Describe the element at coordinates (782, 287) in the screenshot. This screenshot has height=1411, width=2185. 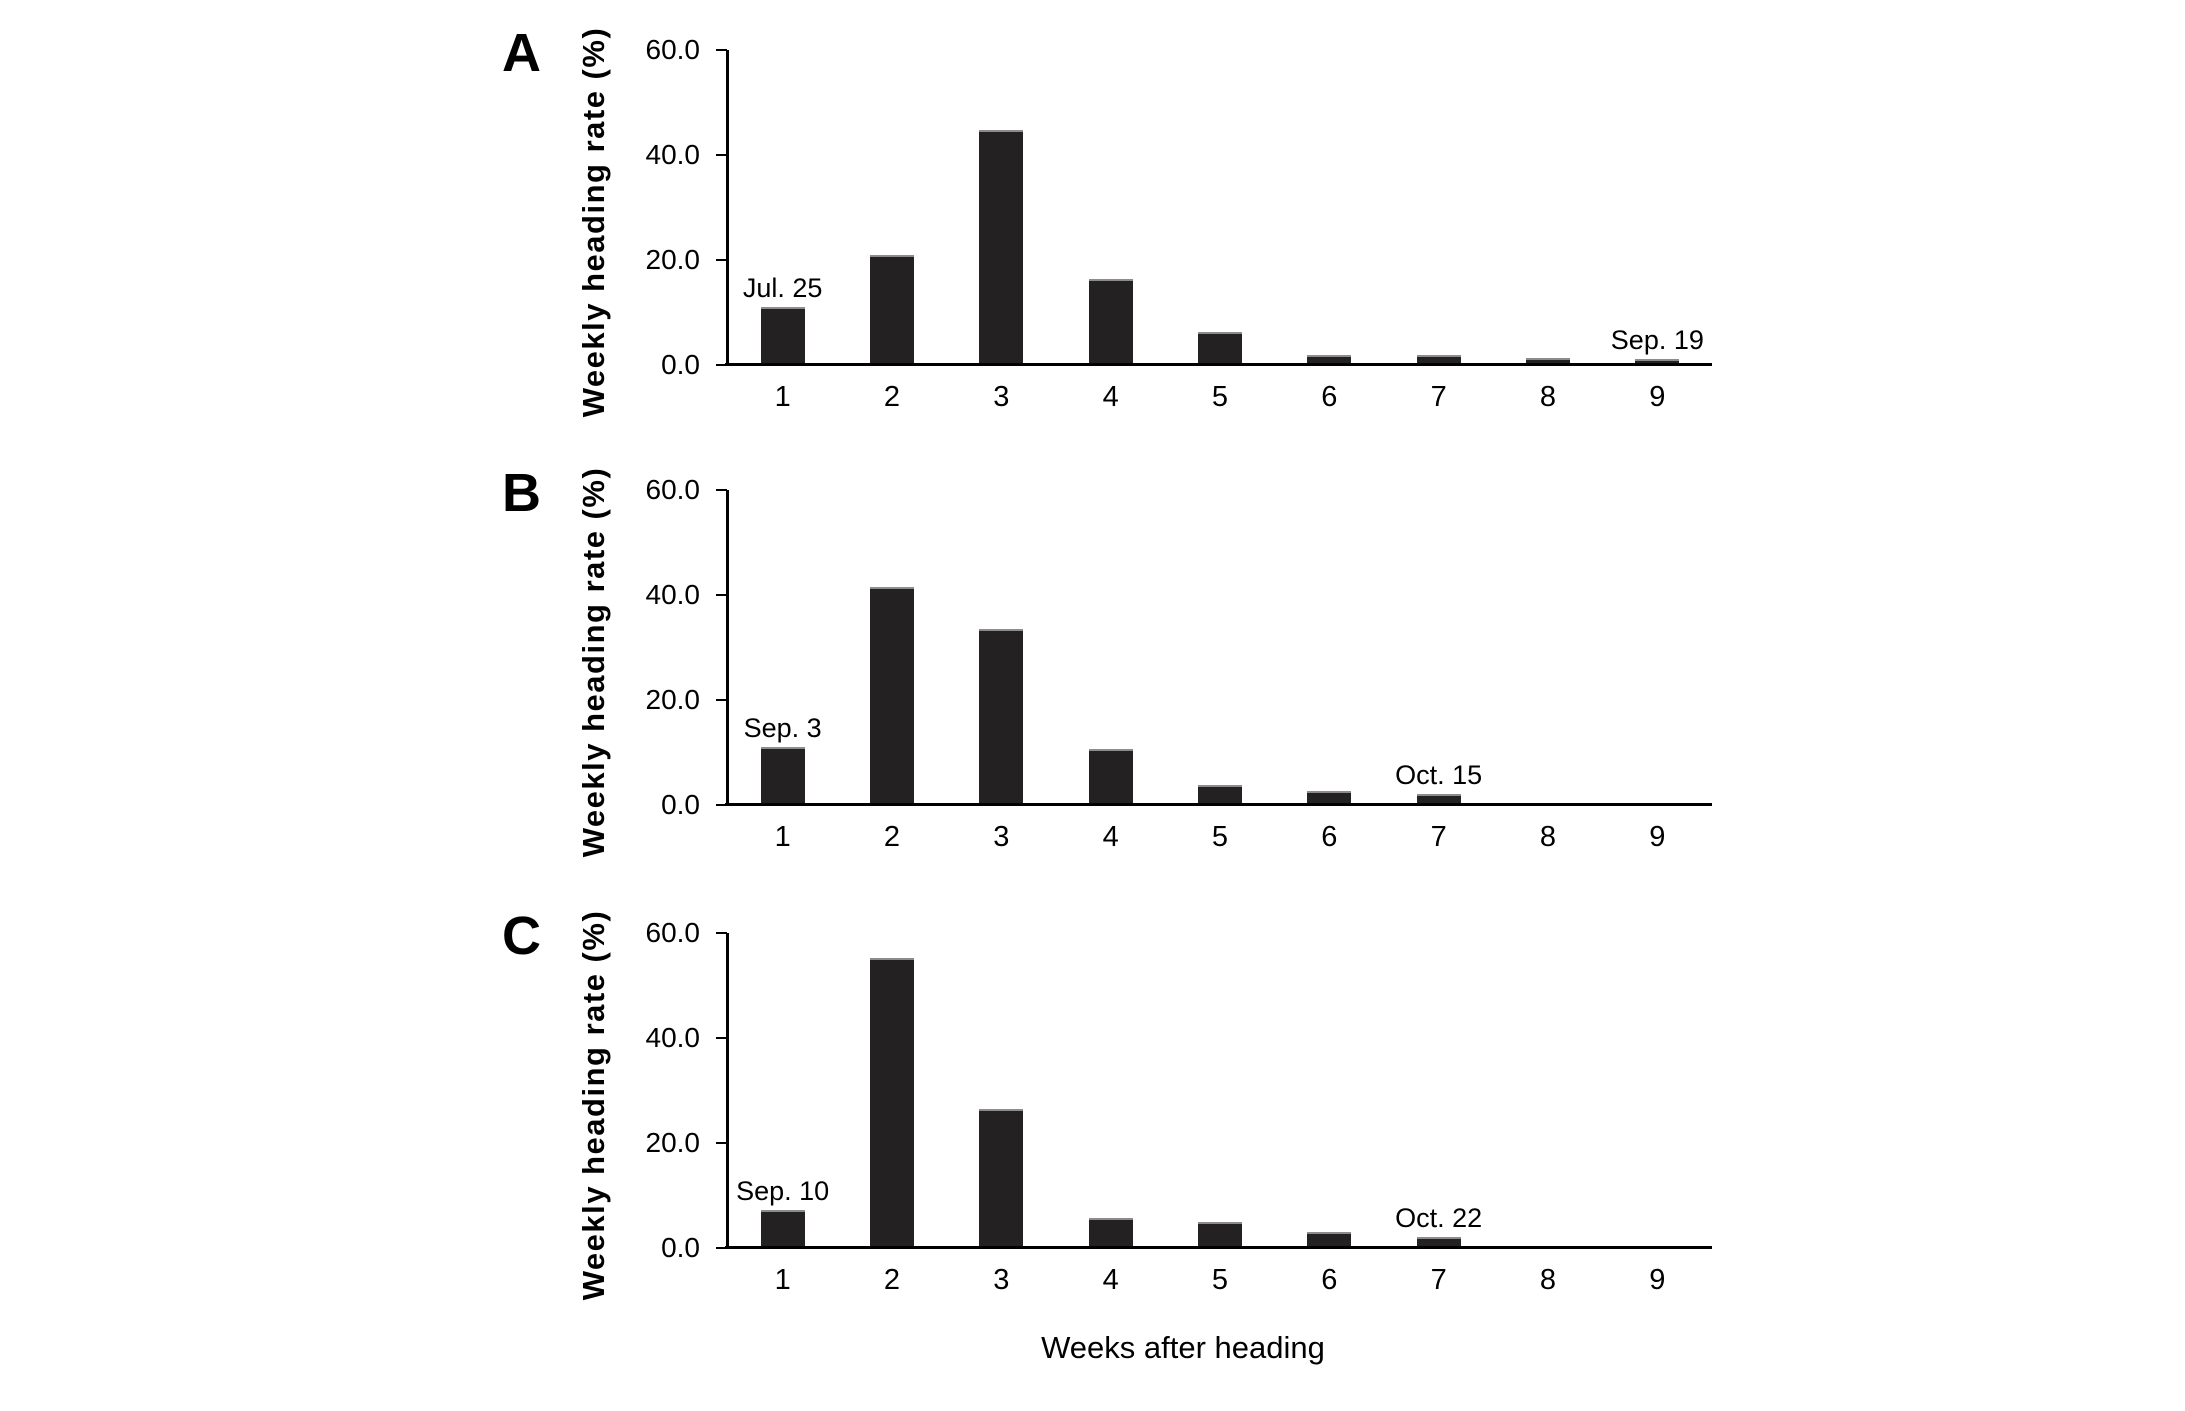
I see `date-annotation: Jul. 25` at that location.